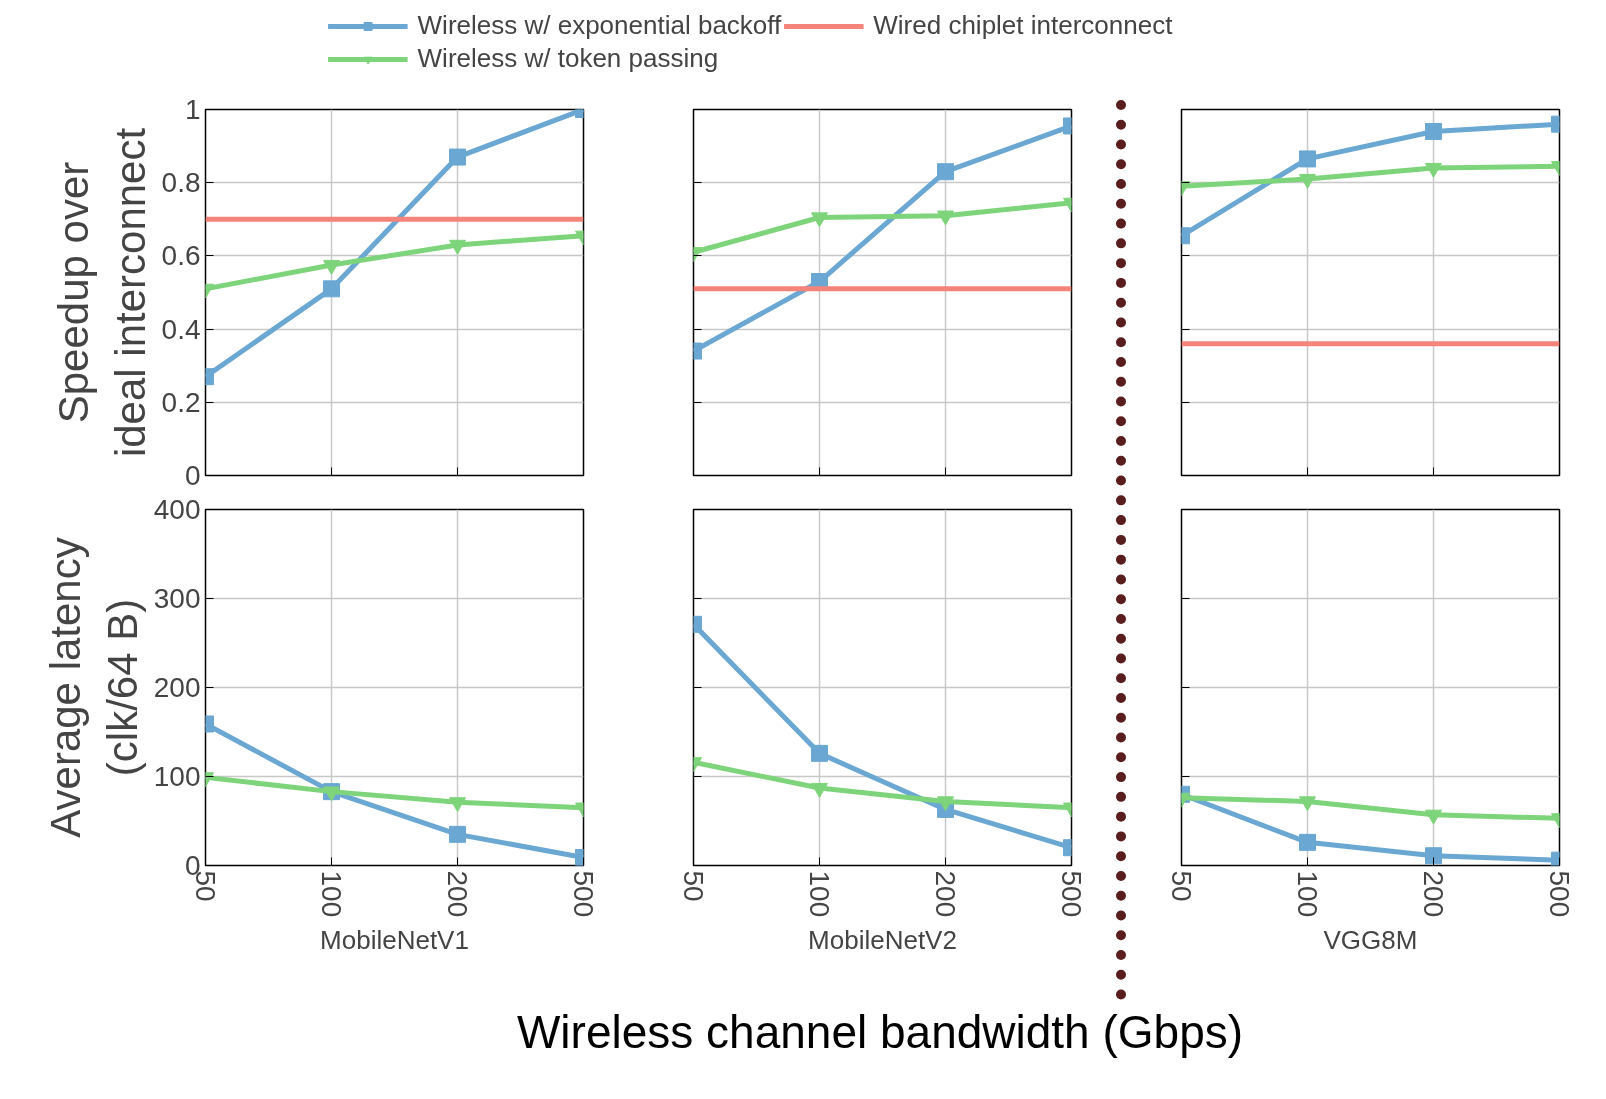  I want to click on y-tick-label: 0.4, so click(181, 329).